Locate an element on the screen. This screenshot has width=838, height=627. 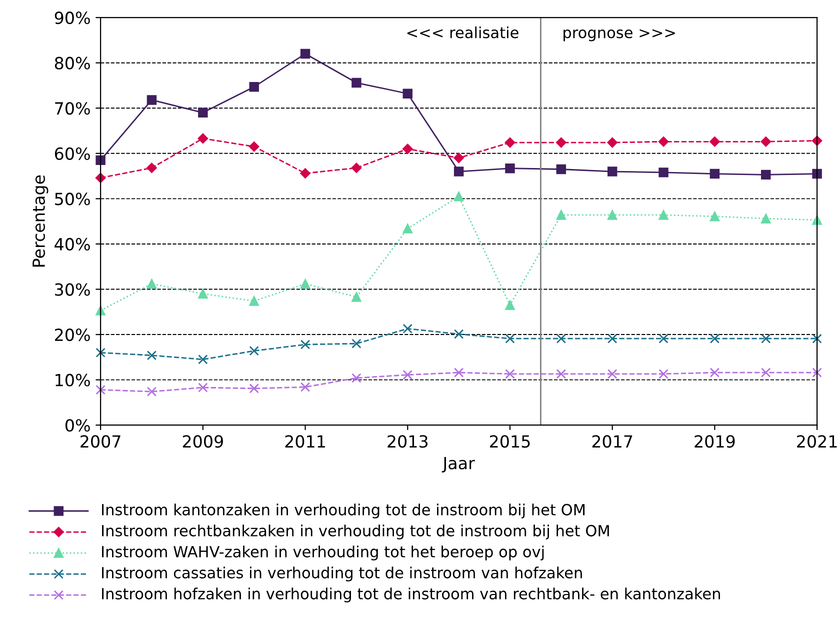
x-tick-label: 2009 is located at coordinates (202, 441).